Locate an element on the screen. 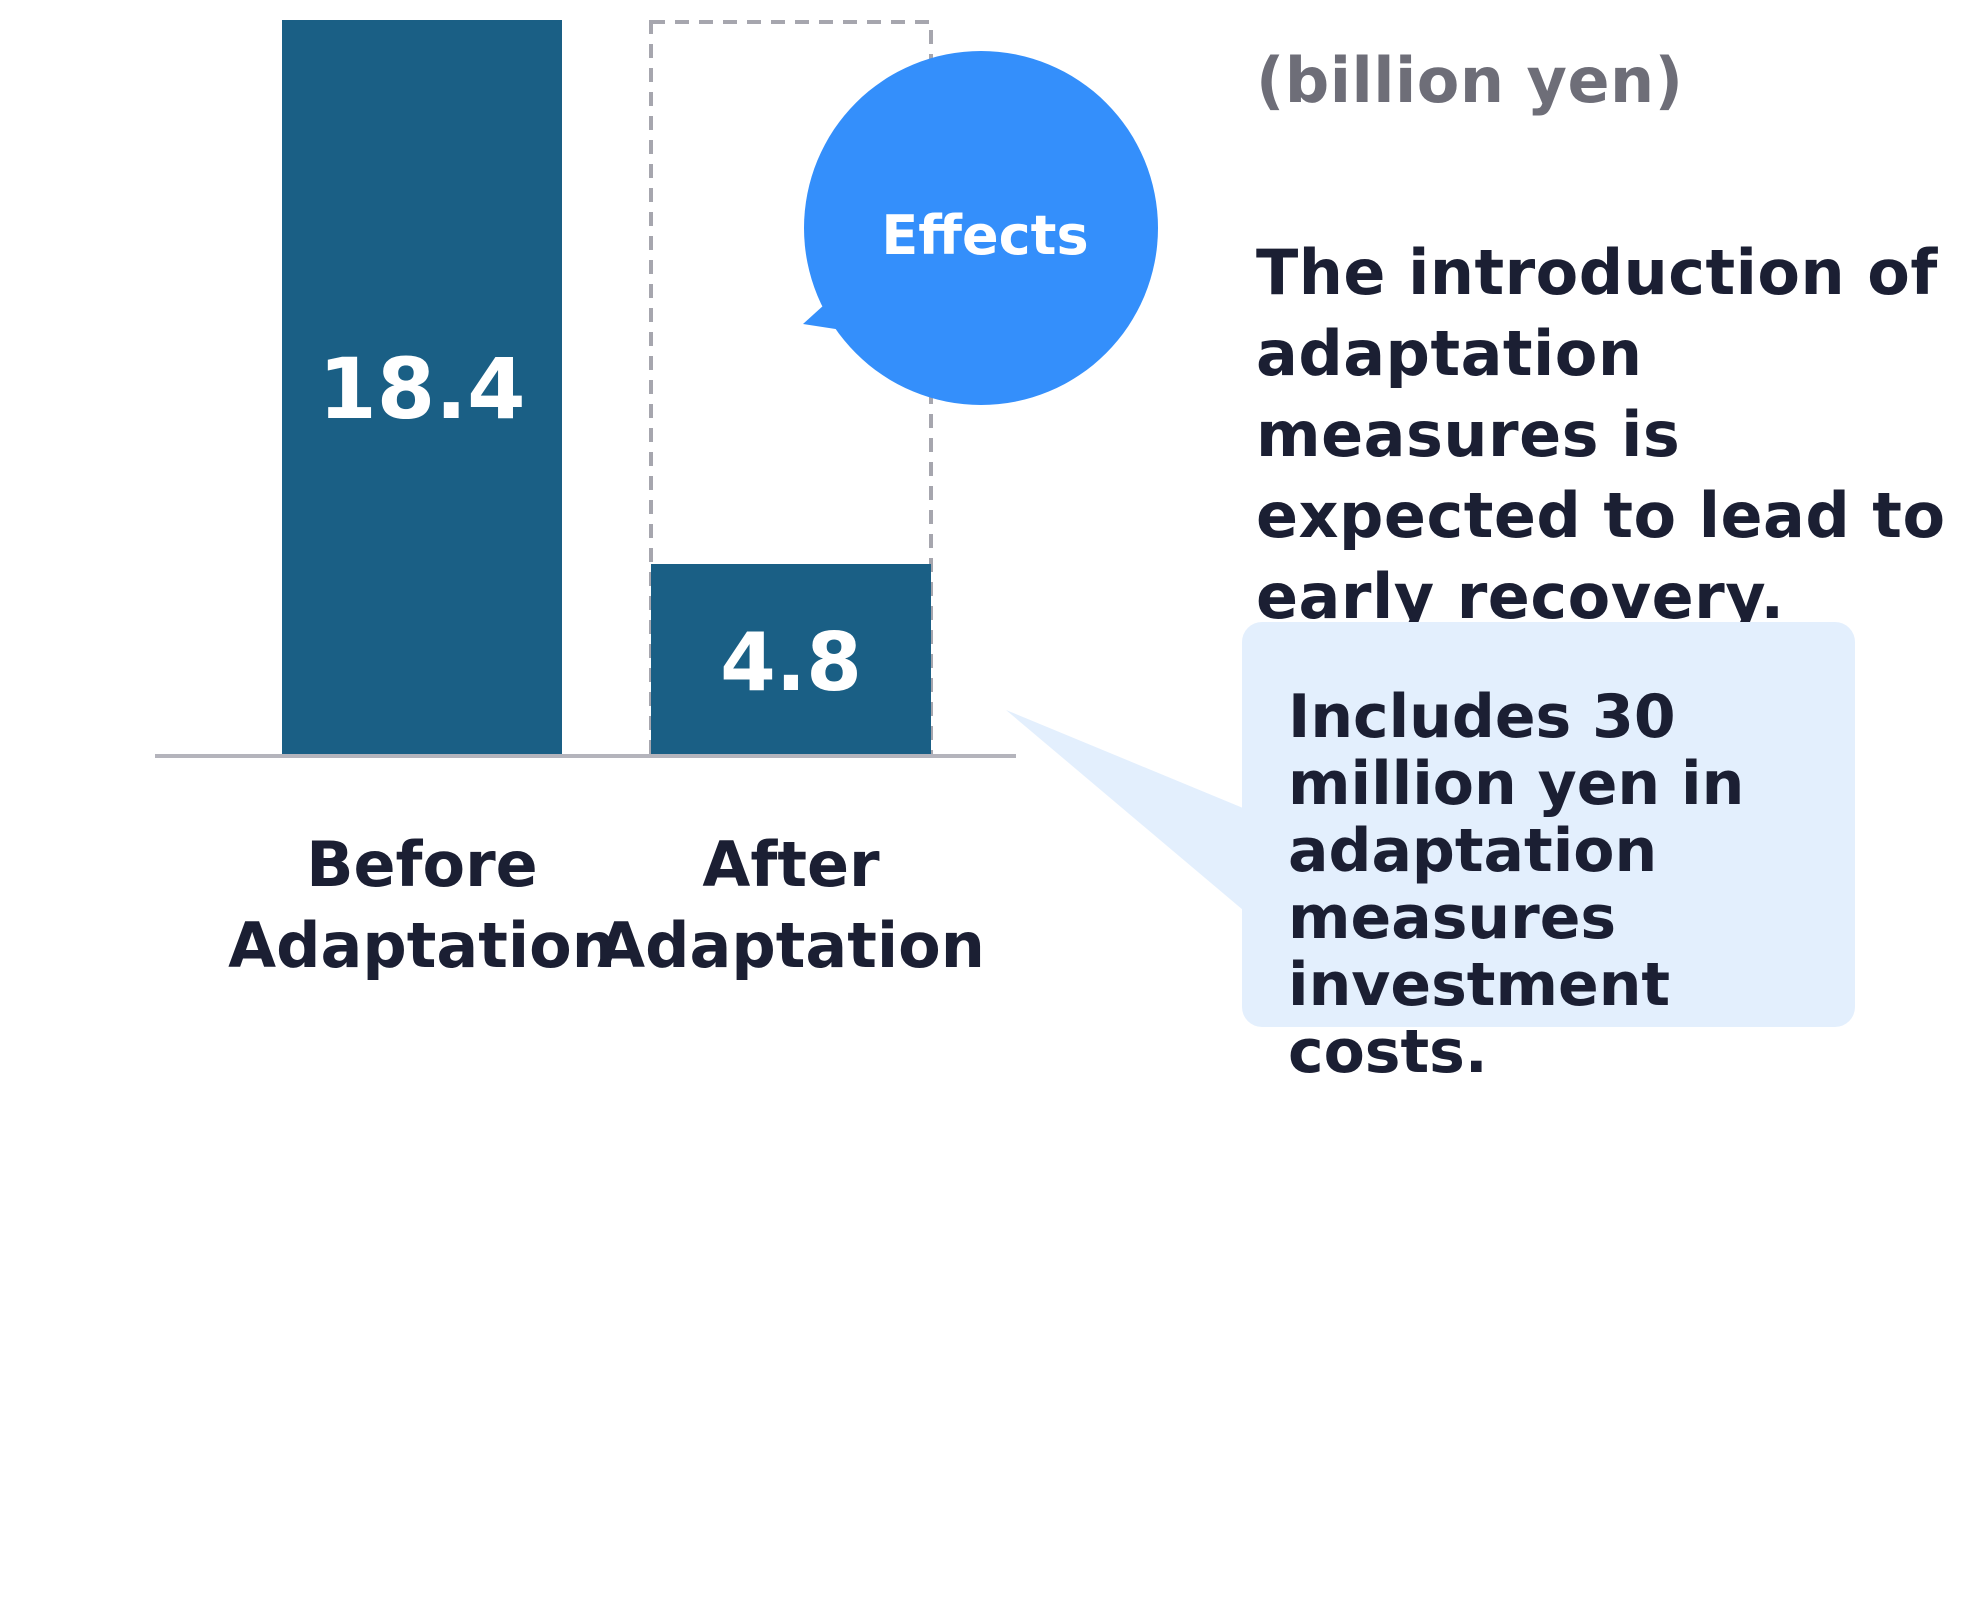 The width and height of the screenshot is (1980, 1604). category-label-after-adaptation-line-1: After is located at coordinates (791, 864).